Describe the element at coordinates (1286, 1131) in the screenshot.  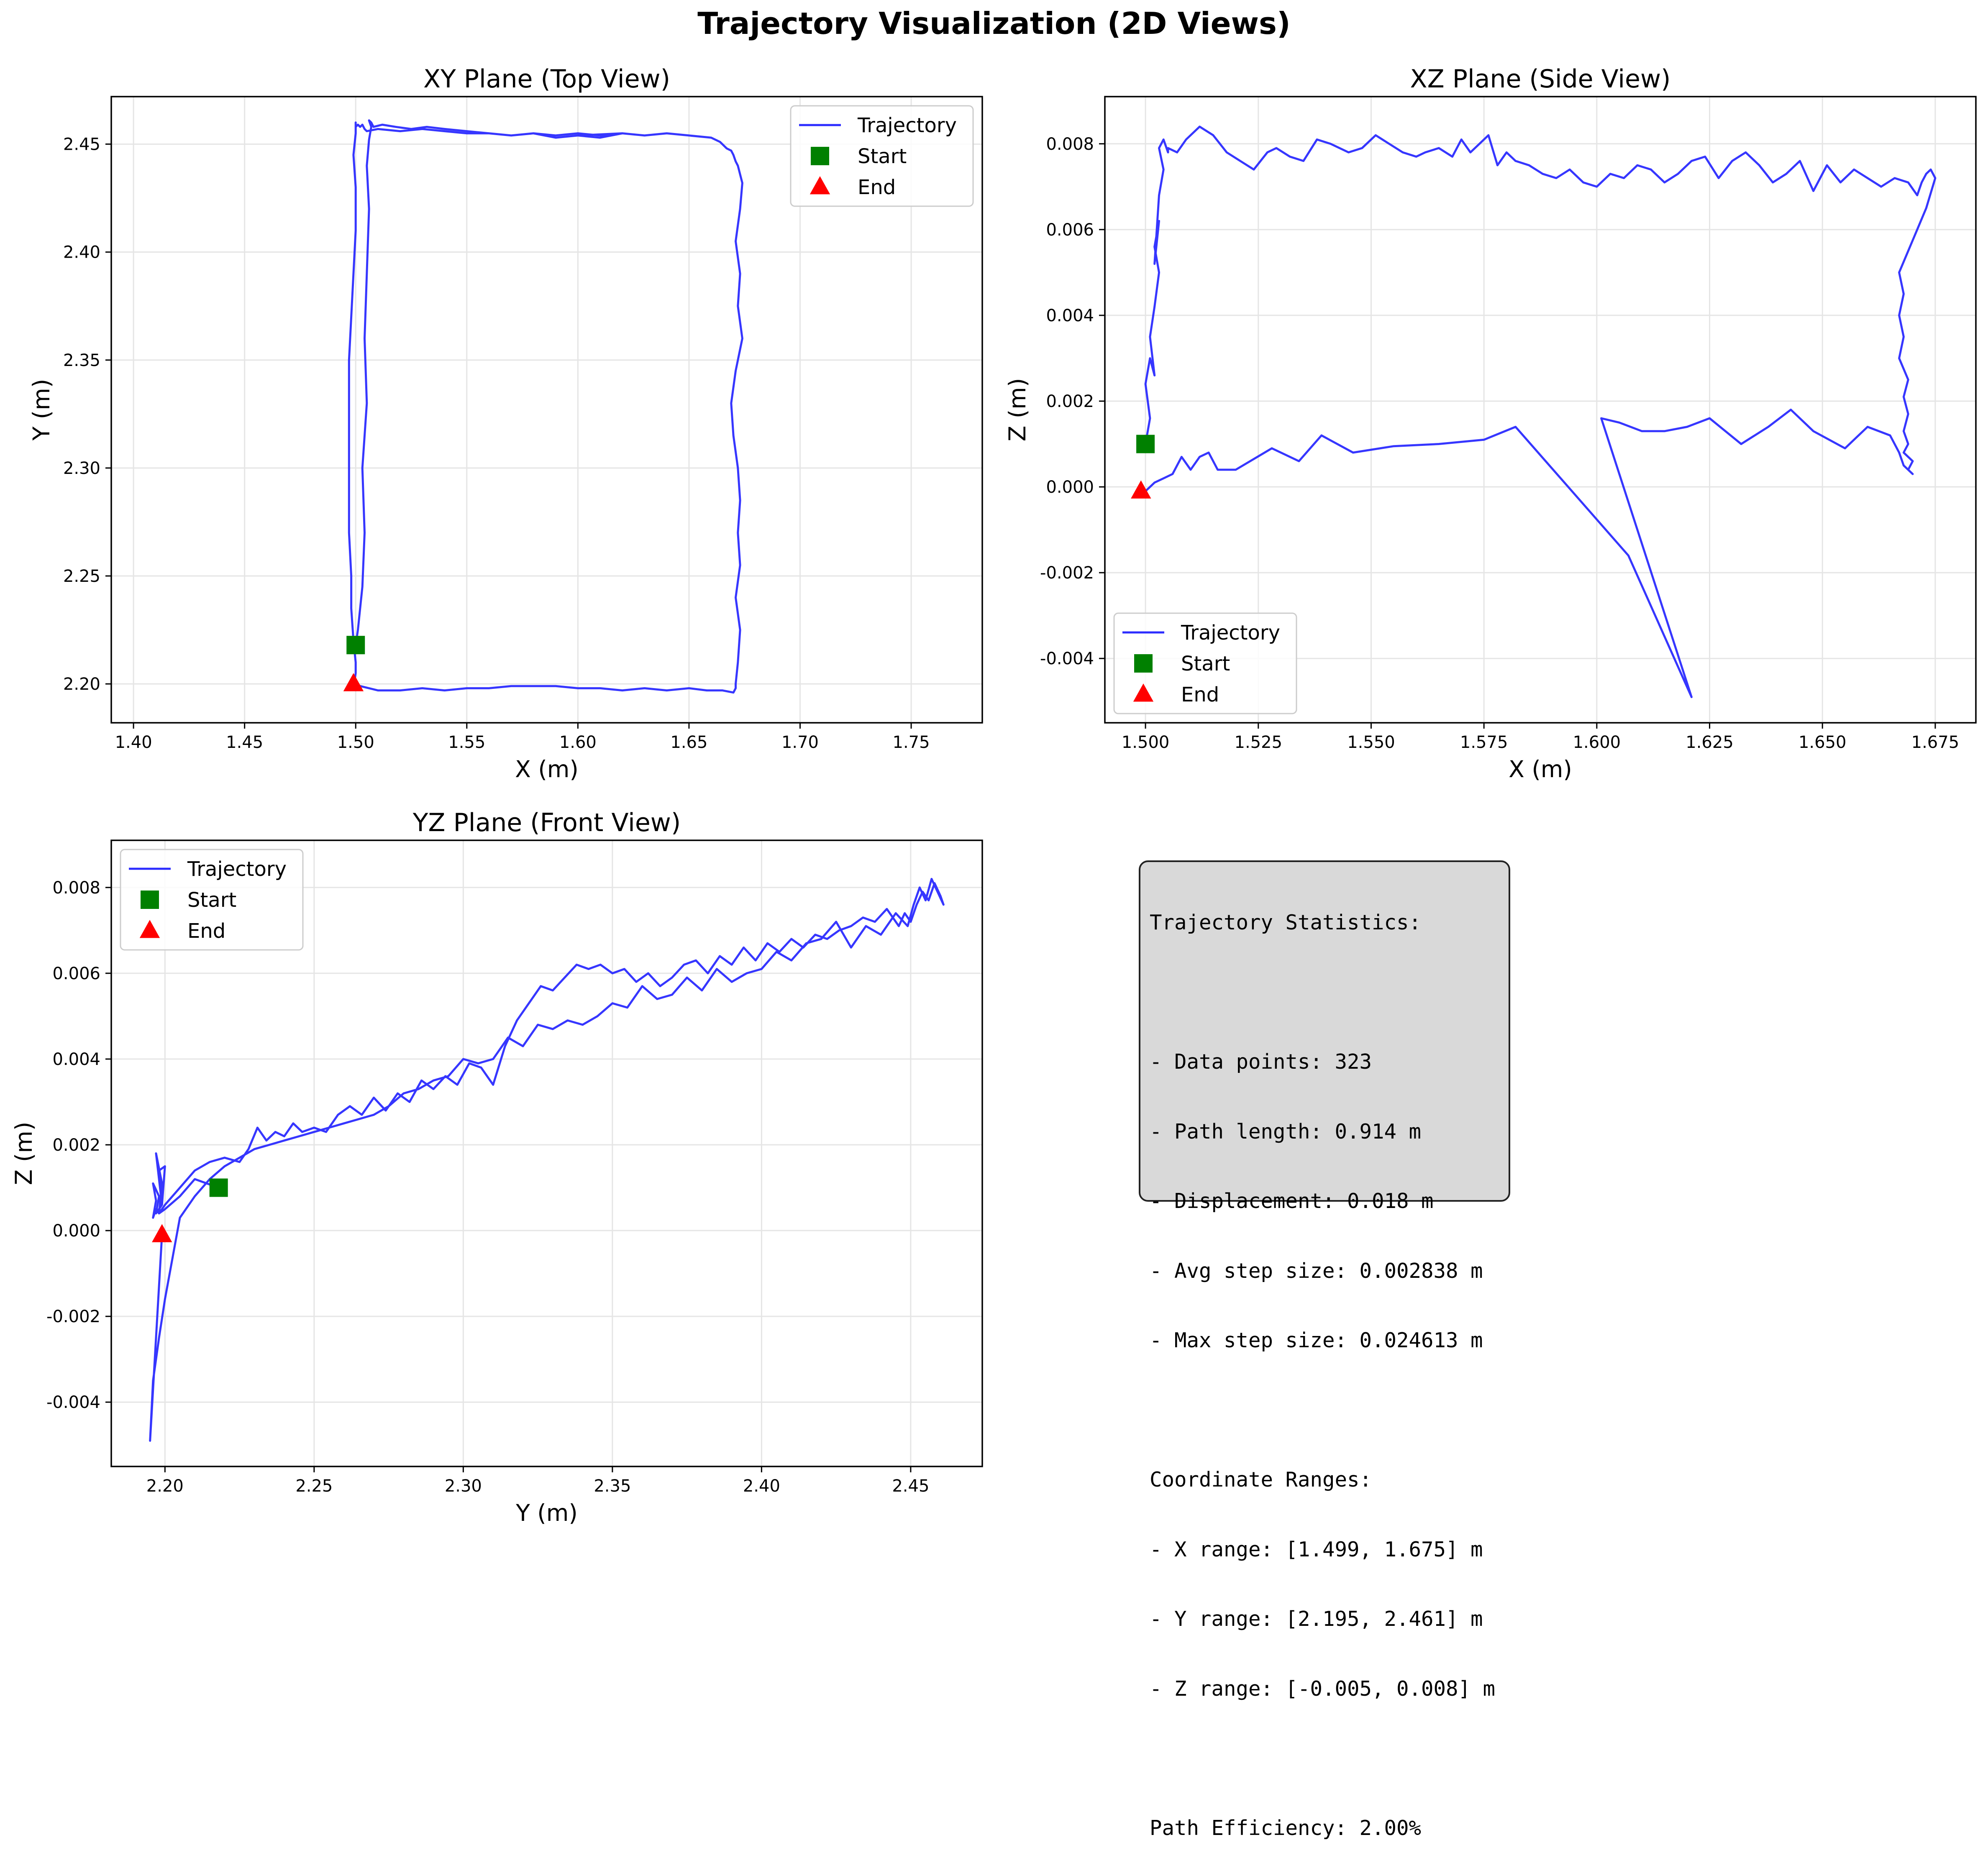
I see `stats-line: - Path length: 0.914 m` at that location.